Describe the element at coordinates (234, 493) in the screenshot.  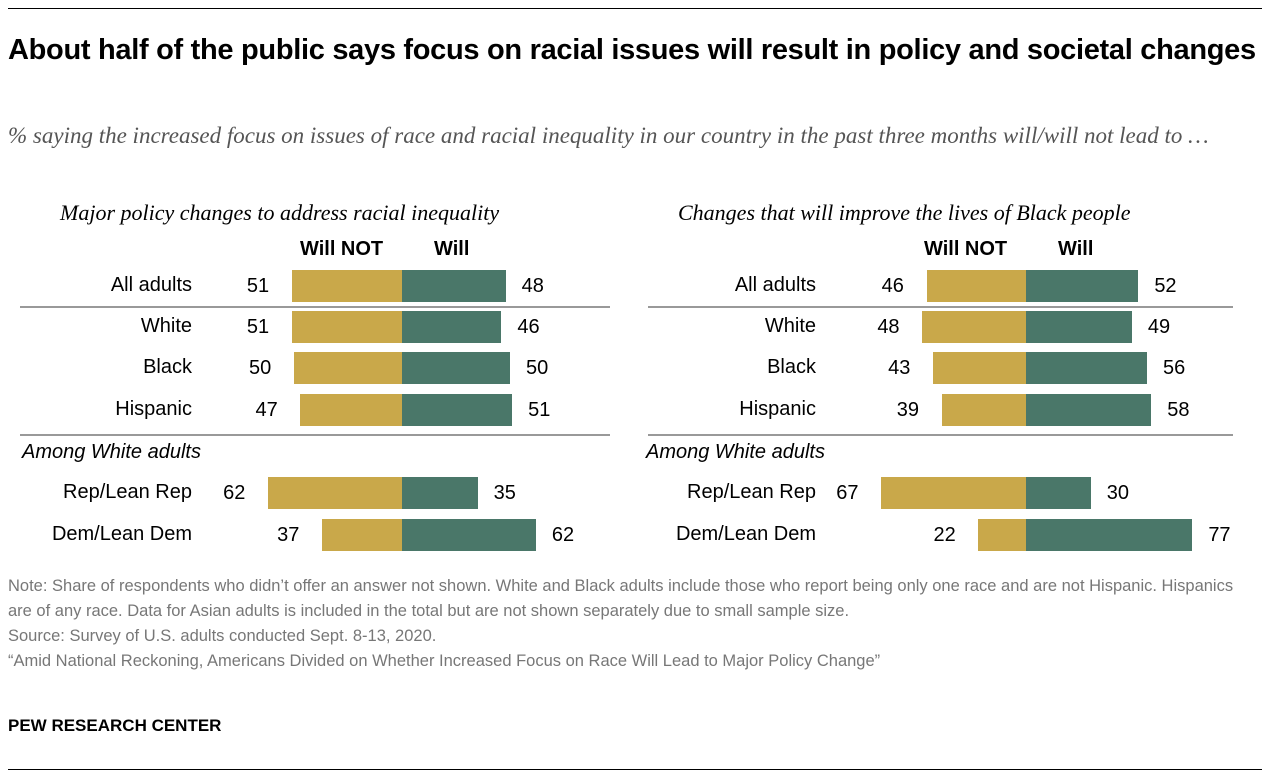
I see `value-label-will-not: 62` at that location.